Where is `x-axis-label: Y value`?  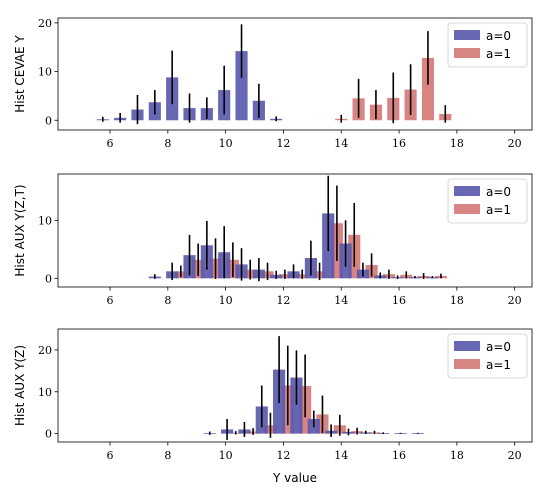
x-axis-label: Y value is located at coordinates (294, 478).